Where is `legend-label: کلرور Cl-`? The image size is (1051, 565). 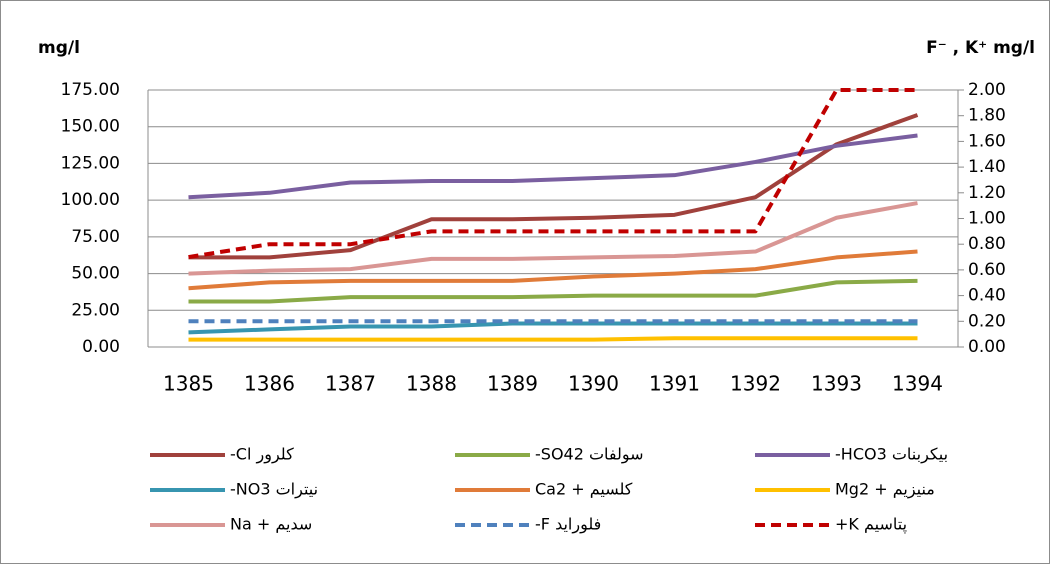
legend-label: کلرور Cl- is located at coordinates (262, 455).